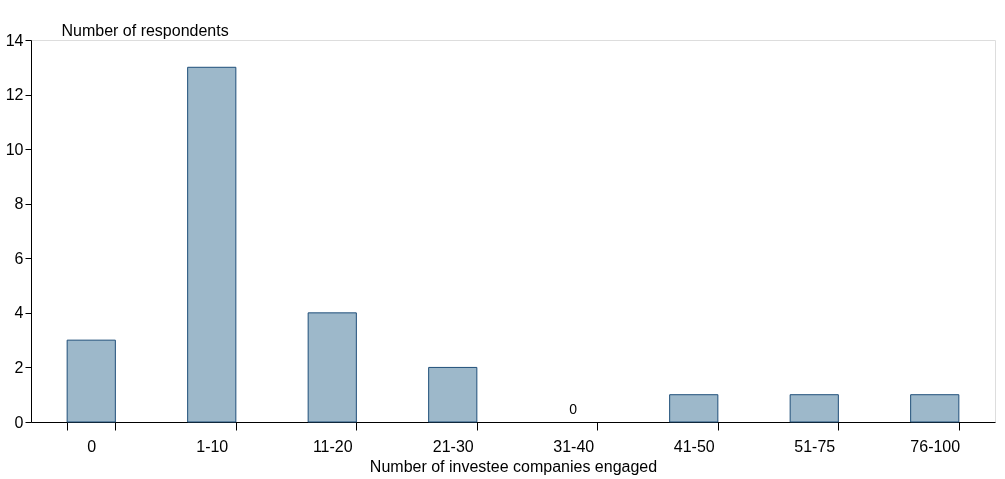  Describe the element at coordinates (14, 149) in the screenshot. I see `y-tick-label: 10` at that location.